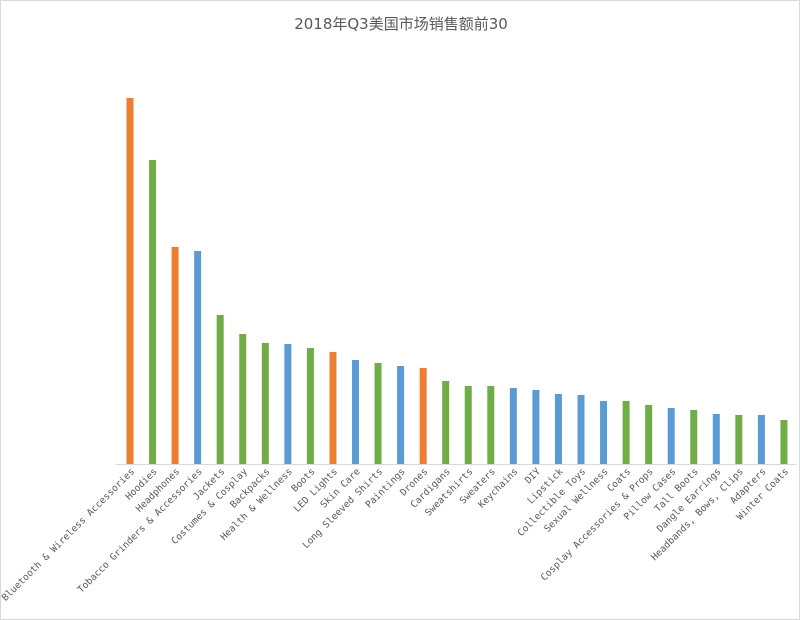 This screenshot has height=620, width=800. Describe the element at coordinates (69, 534) in the screenshot. I see `x-tick-label: Bluetooth & Wireless Accessories` at that location.